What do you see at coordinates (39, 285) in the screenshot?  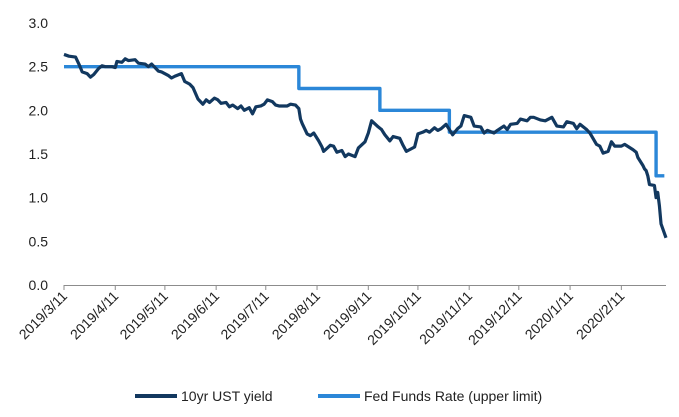 I see `y-tick-label: 0.0` at bounding box center [39, 285].